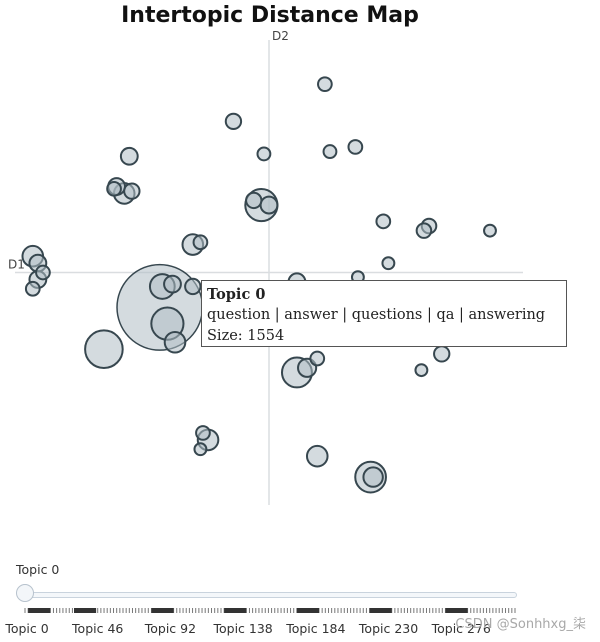  I want to click on slider-tick-label: Topic 138, so click(243, 628).